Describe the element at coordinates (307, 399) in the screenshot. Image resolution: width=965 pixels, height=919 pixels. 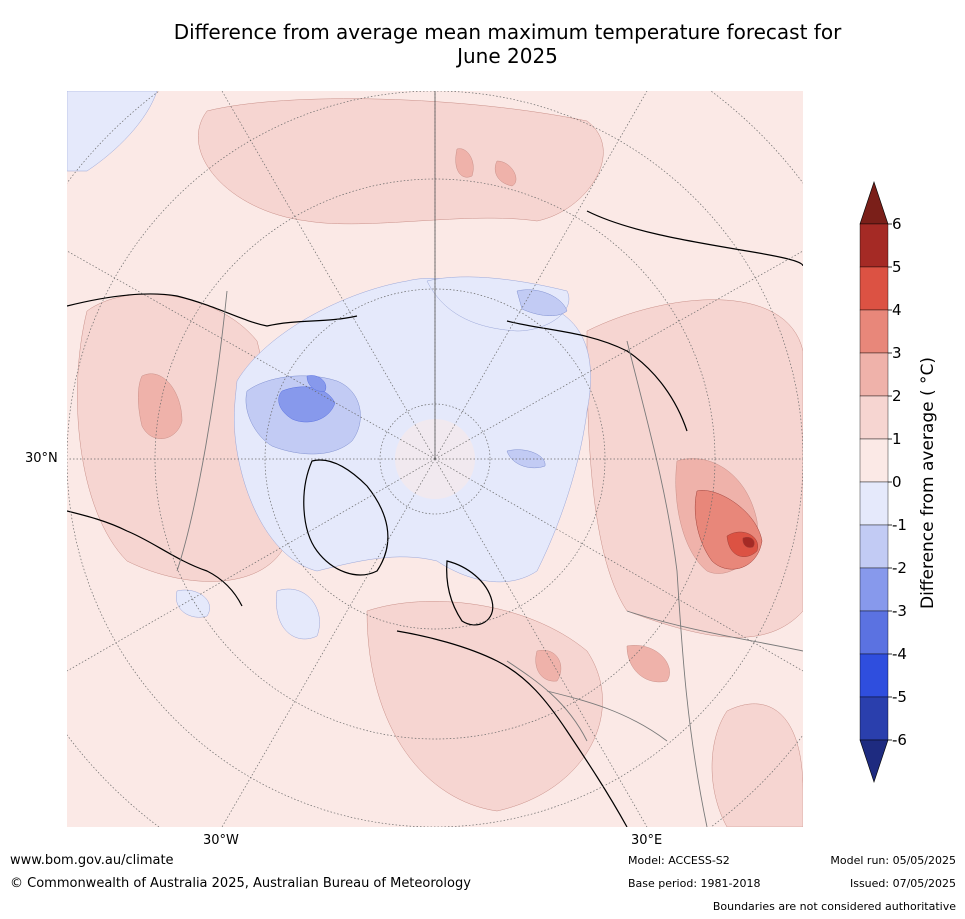
I see `anomaly-cool-neg2-neg4` at that location.